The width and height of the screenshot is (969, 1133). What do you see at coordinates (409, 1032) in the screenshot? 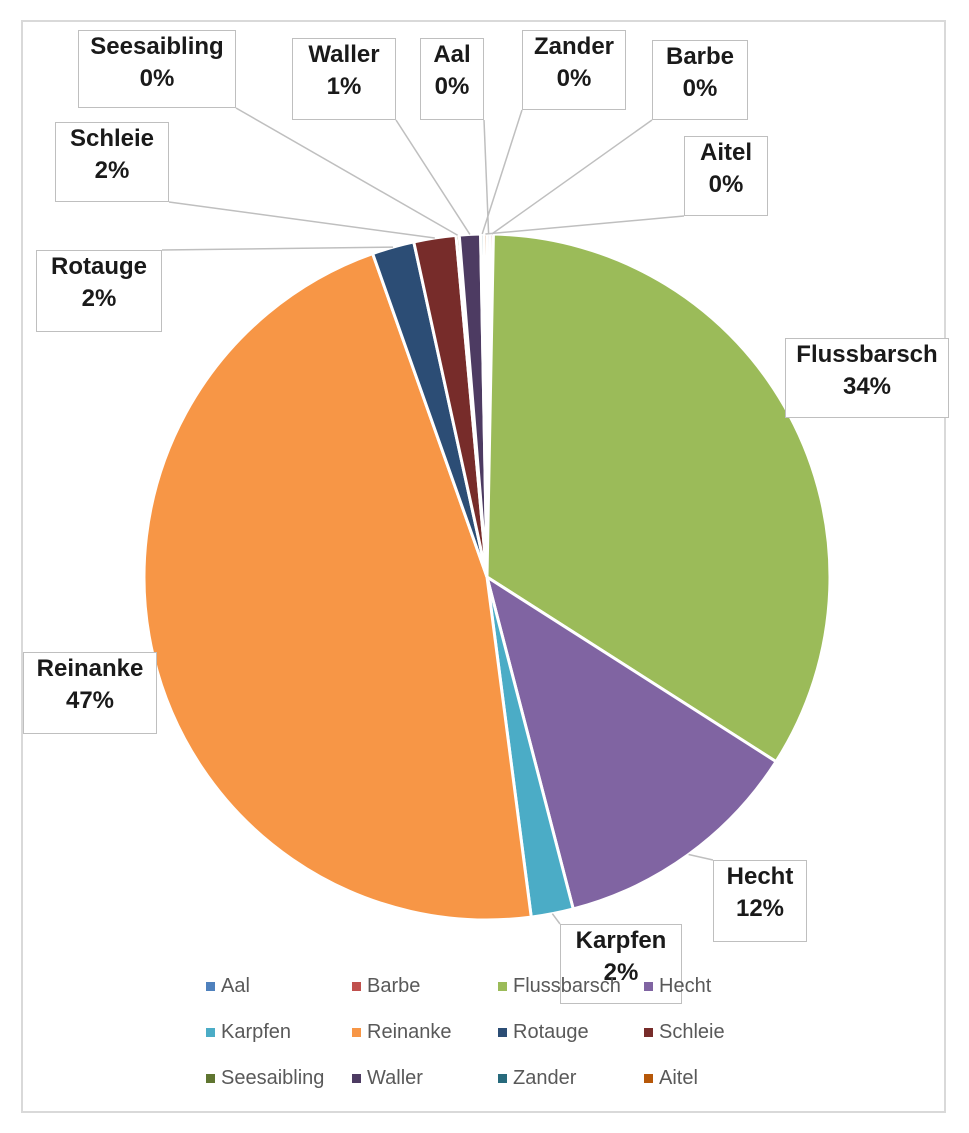
I see `legend-label: Reinanke` at bounding box center [409, 1032].